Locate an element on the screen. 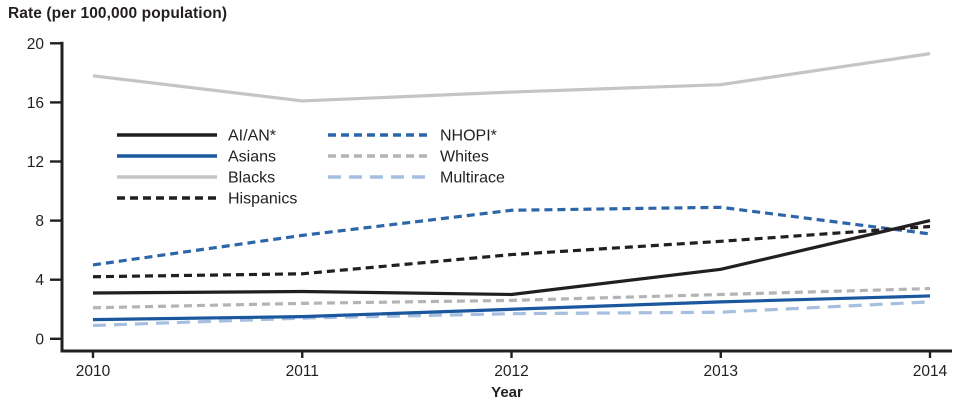  legend-item-hispanics: Hispanics is located at coordinates (207, 199).